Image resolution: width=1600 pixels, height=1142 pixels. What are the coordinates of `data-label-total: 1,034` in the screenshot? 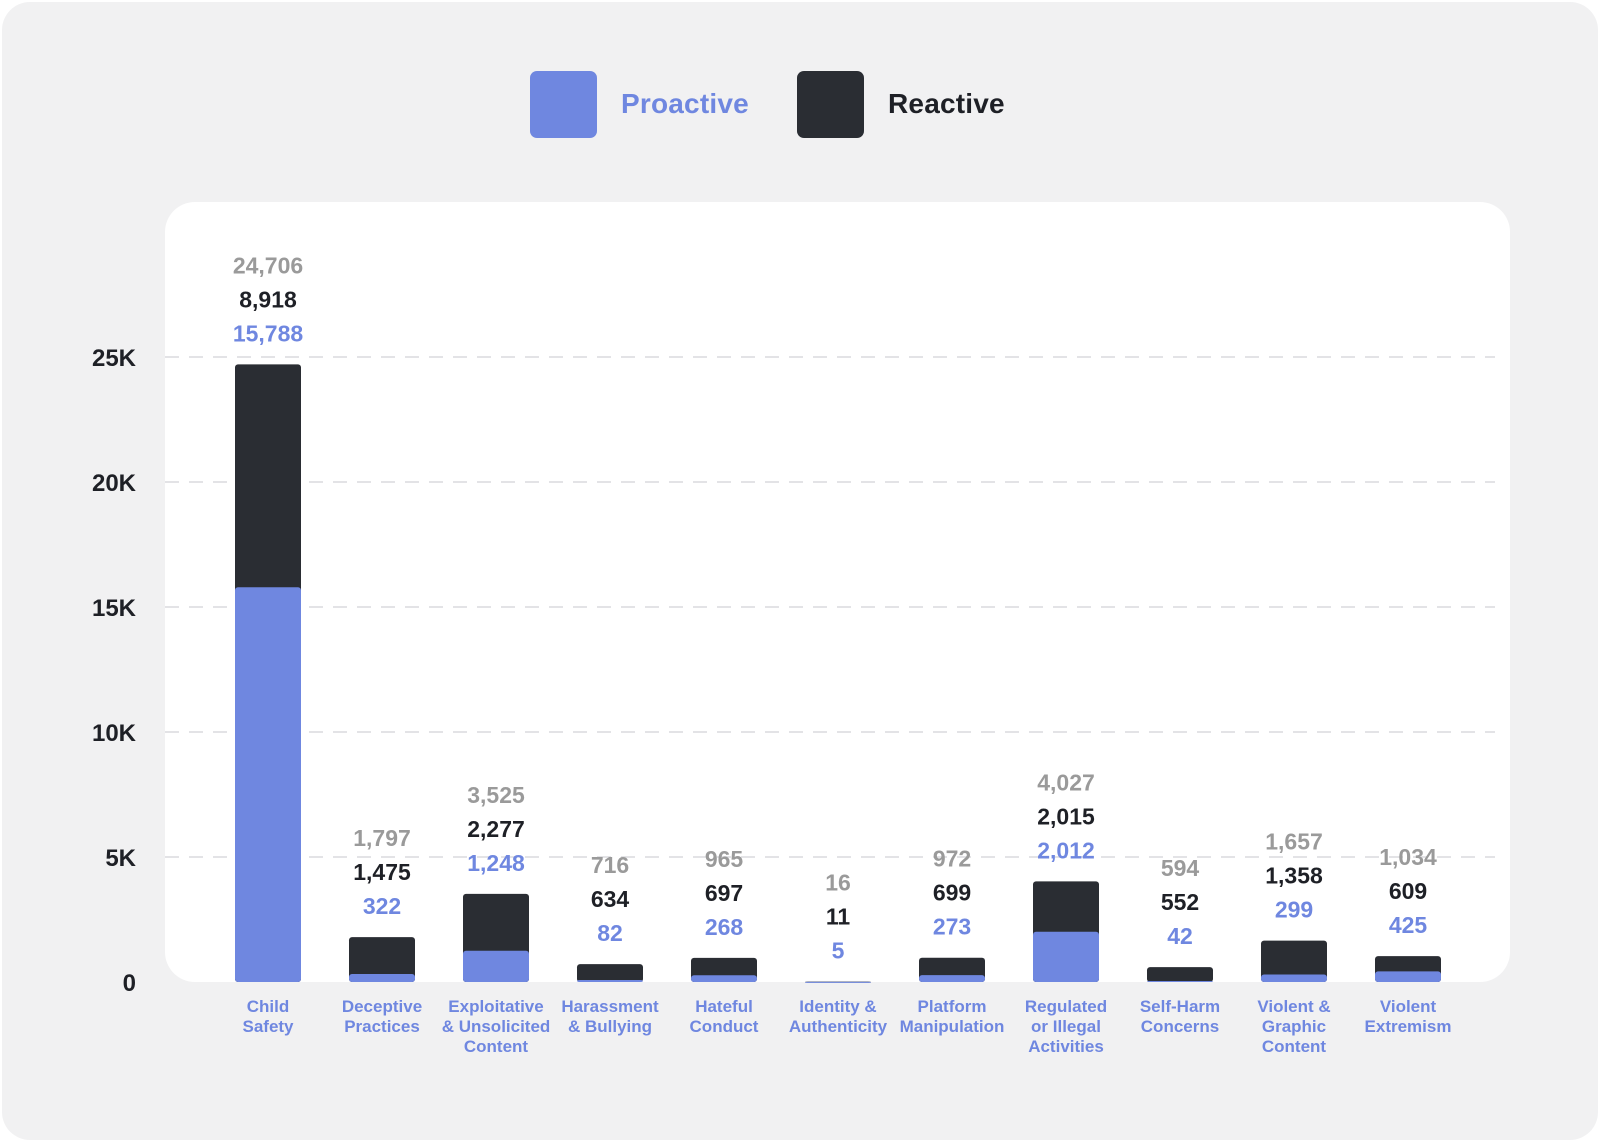 It's located at (1408, 857).